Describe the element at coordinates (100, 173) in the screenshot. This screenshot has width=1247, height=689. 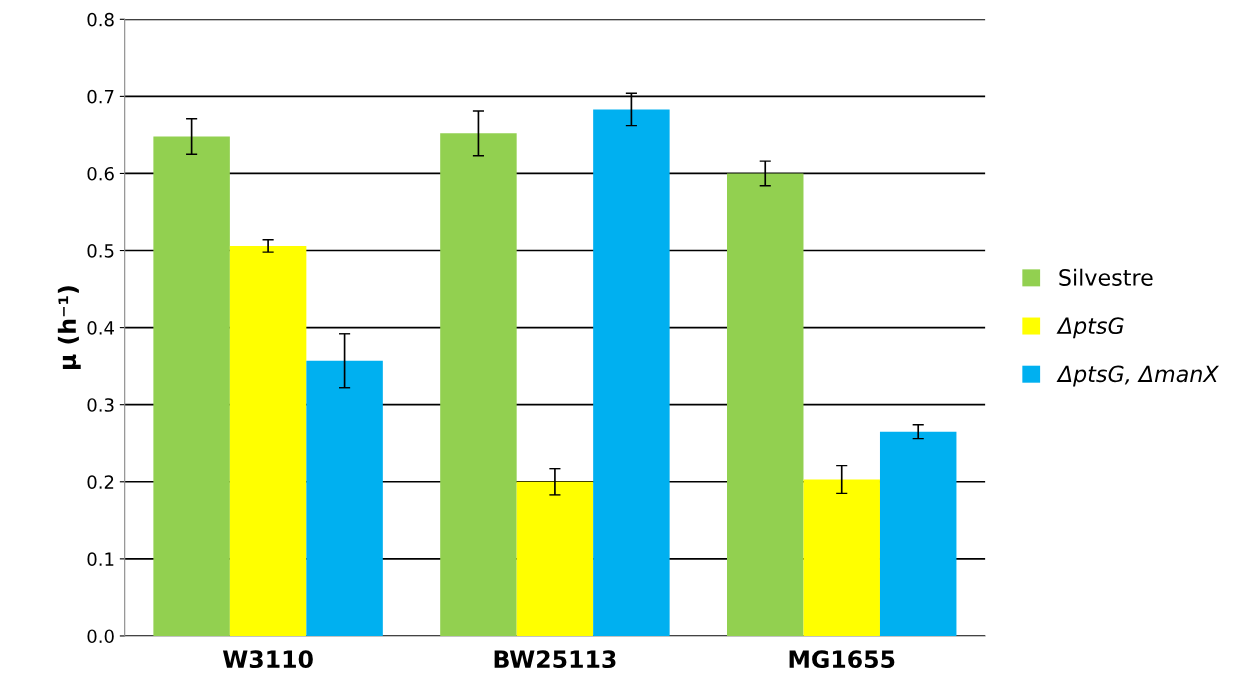
I see `y-tick-label: 0.6` at that location.